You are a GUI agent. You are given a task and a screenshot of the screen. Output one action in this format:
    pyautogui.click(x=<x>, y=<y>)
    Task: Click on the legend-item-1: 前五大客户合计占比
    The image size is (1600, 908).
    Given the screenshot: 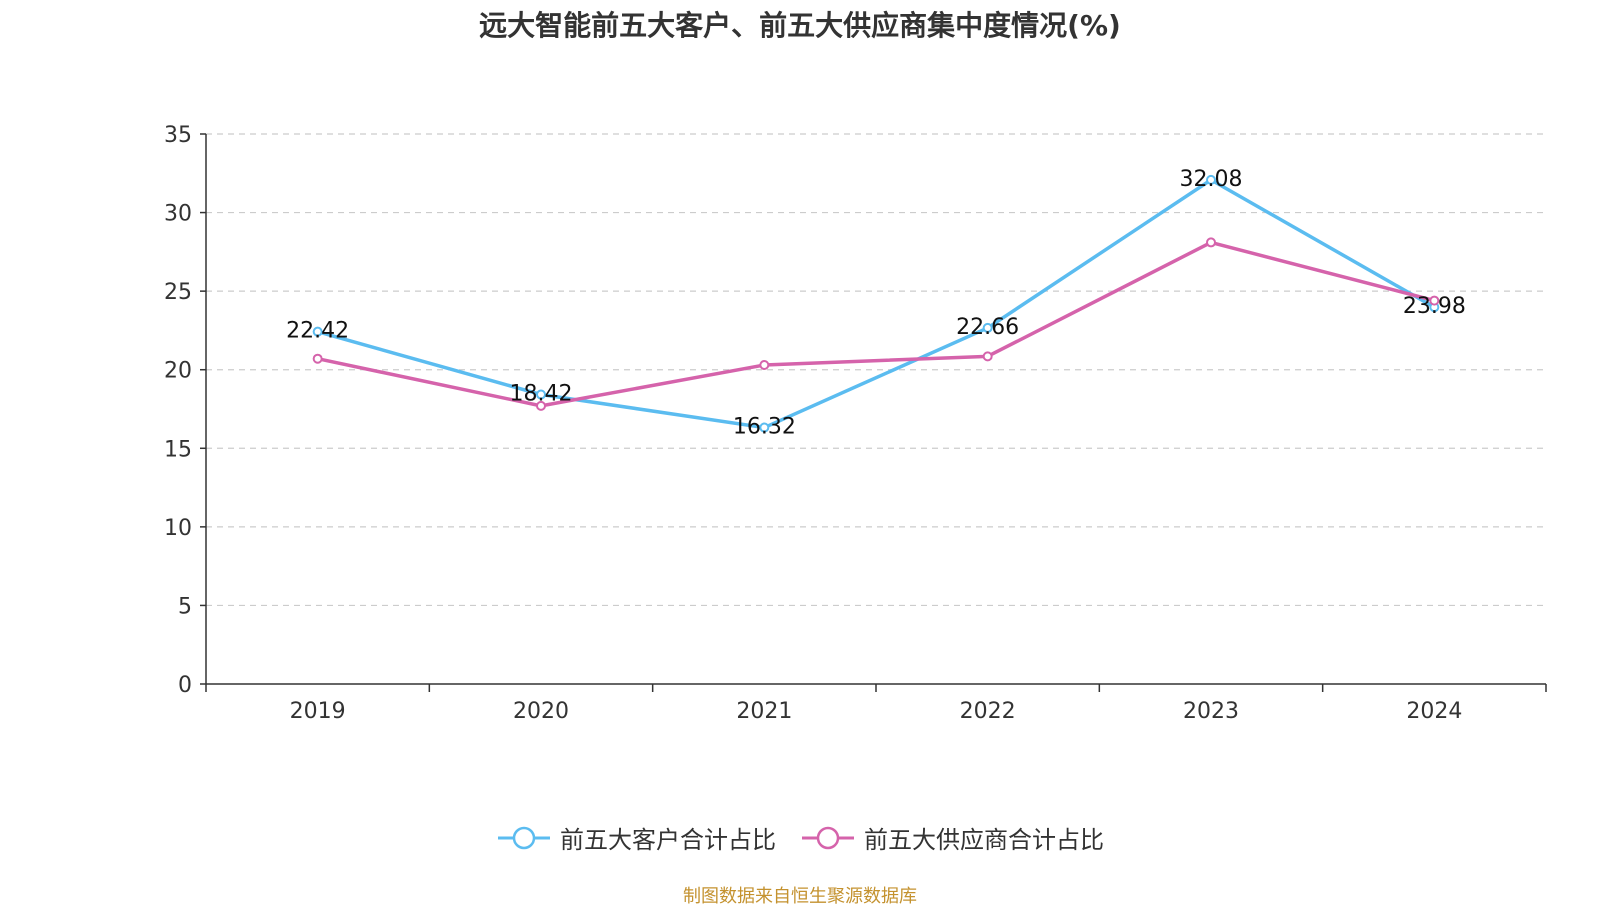 What is the action you would take?
    pyautogui.click(x=636, y=837)
    